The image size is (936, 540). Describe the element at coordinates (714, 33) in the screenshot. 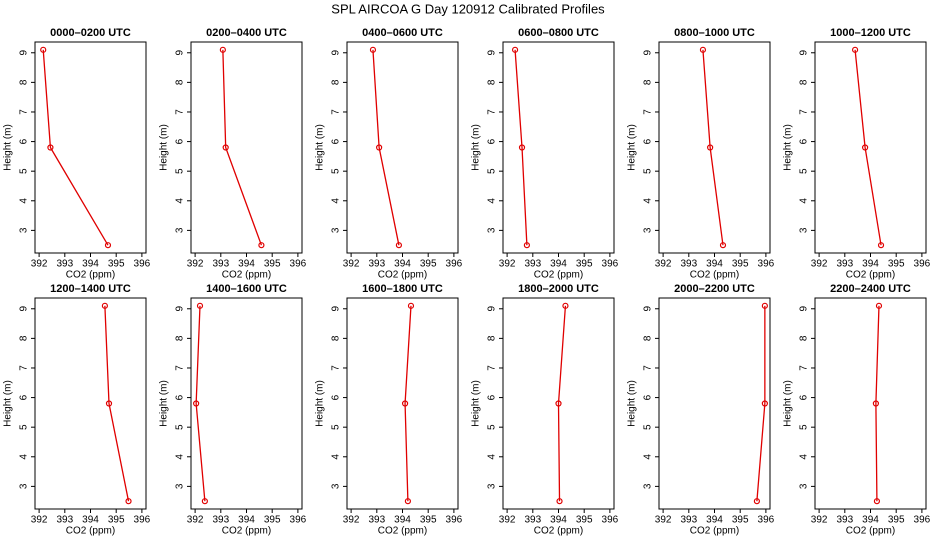

I see `panel-title: 0800–1000 UTC` at that location.